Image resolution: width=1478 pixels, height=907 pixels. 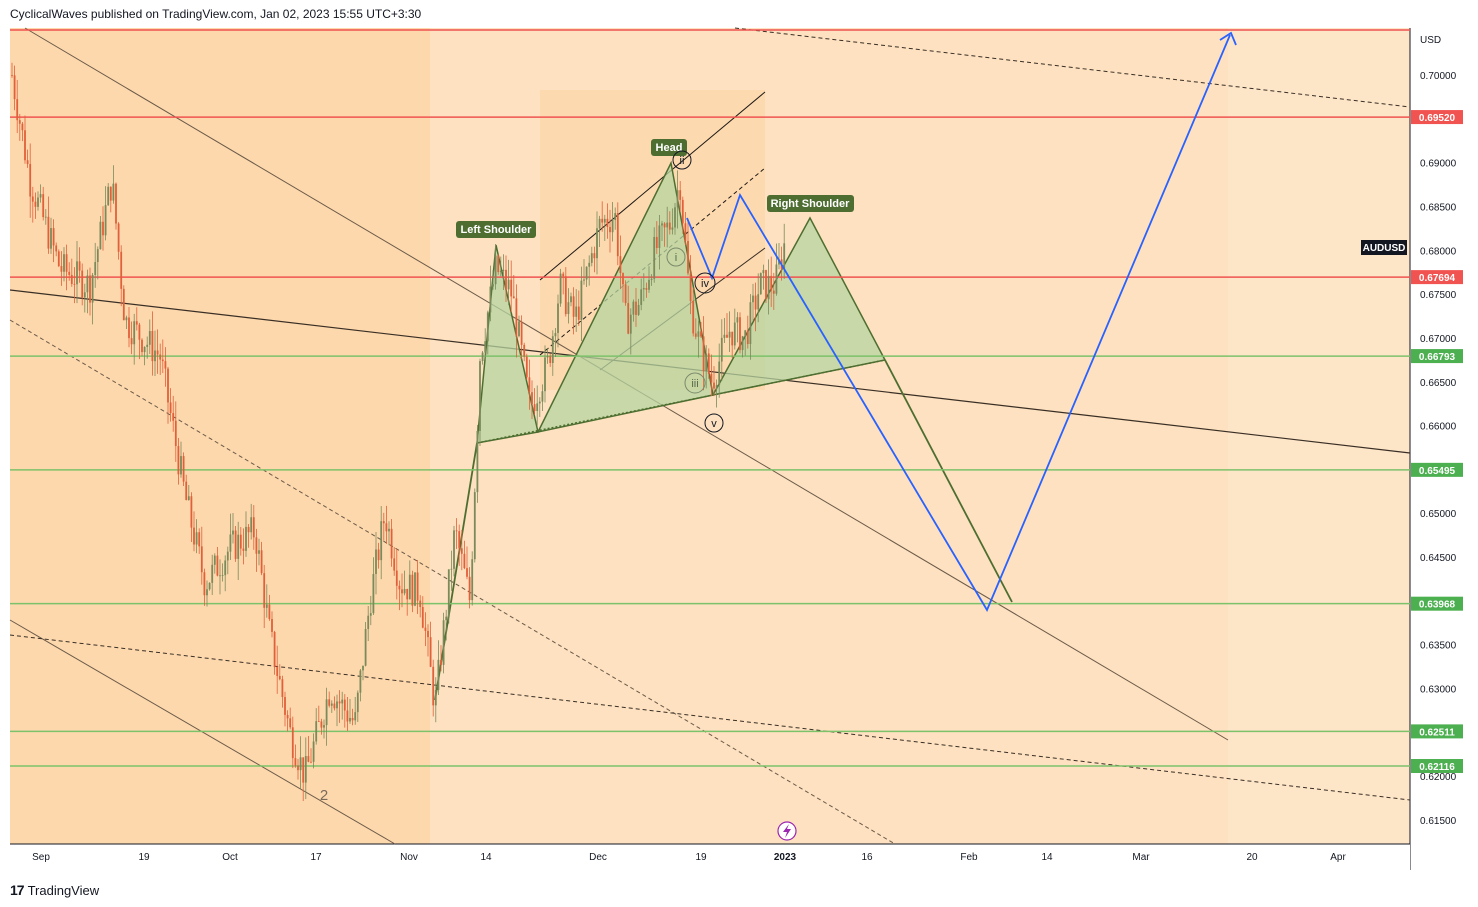 What do you see at coordinates (1384, 248) in the screenshot?
I see `svg-text: AUDUSD` at bounding box center [1384, 248].